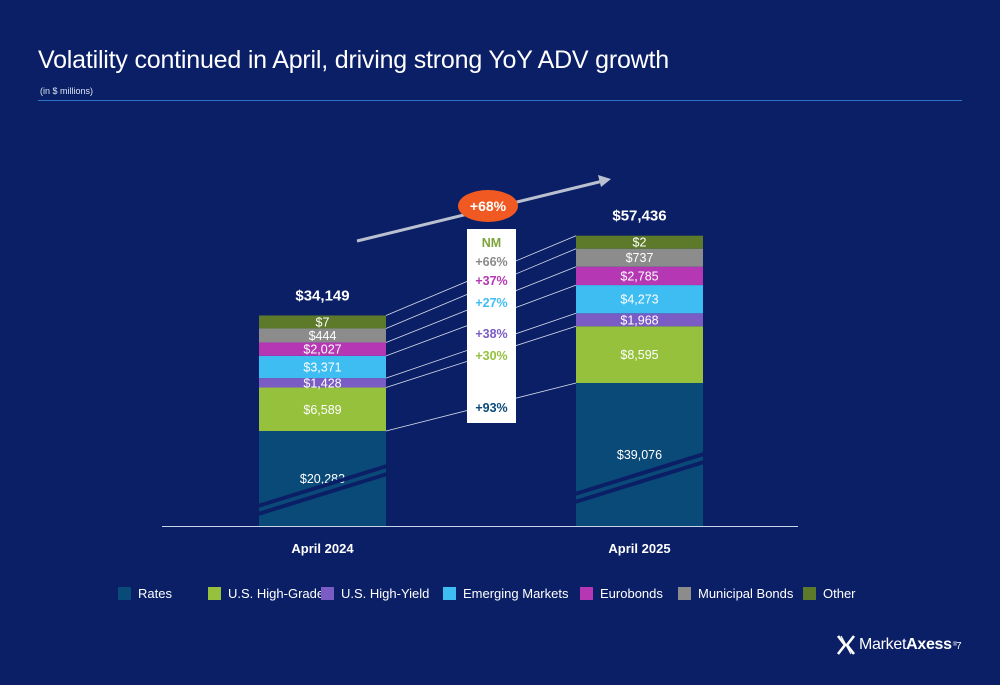 Image resolution: width=1000 pixels, height=685 pixels. I want to click on legend-item-municipal-bonds: Municipal Bonds, so click(735, 593).